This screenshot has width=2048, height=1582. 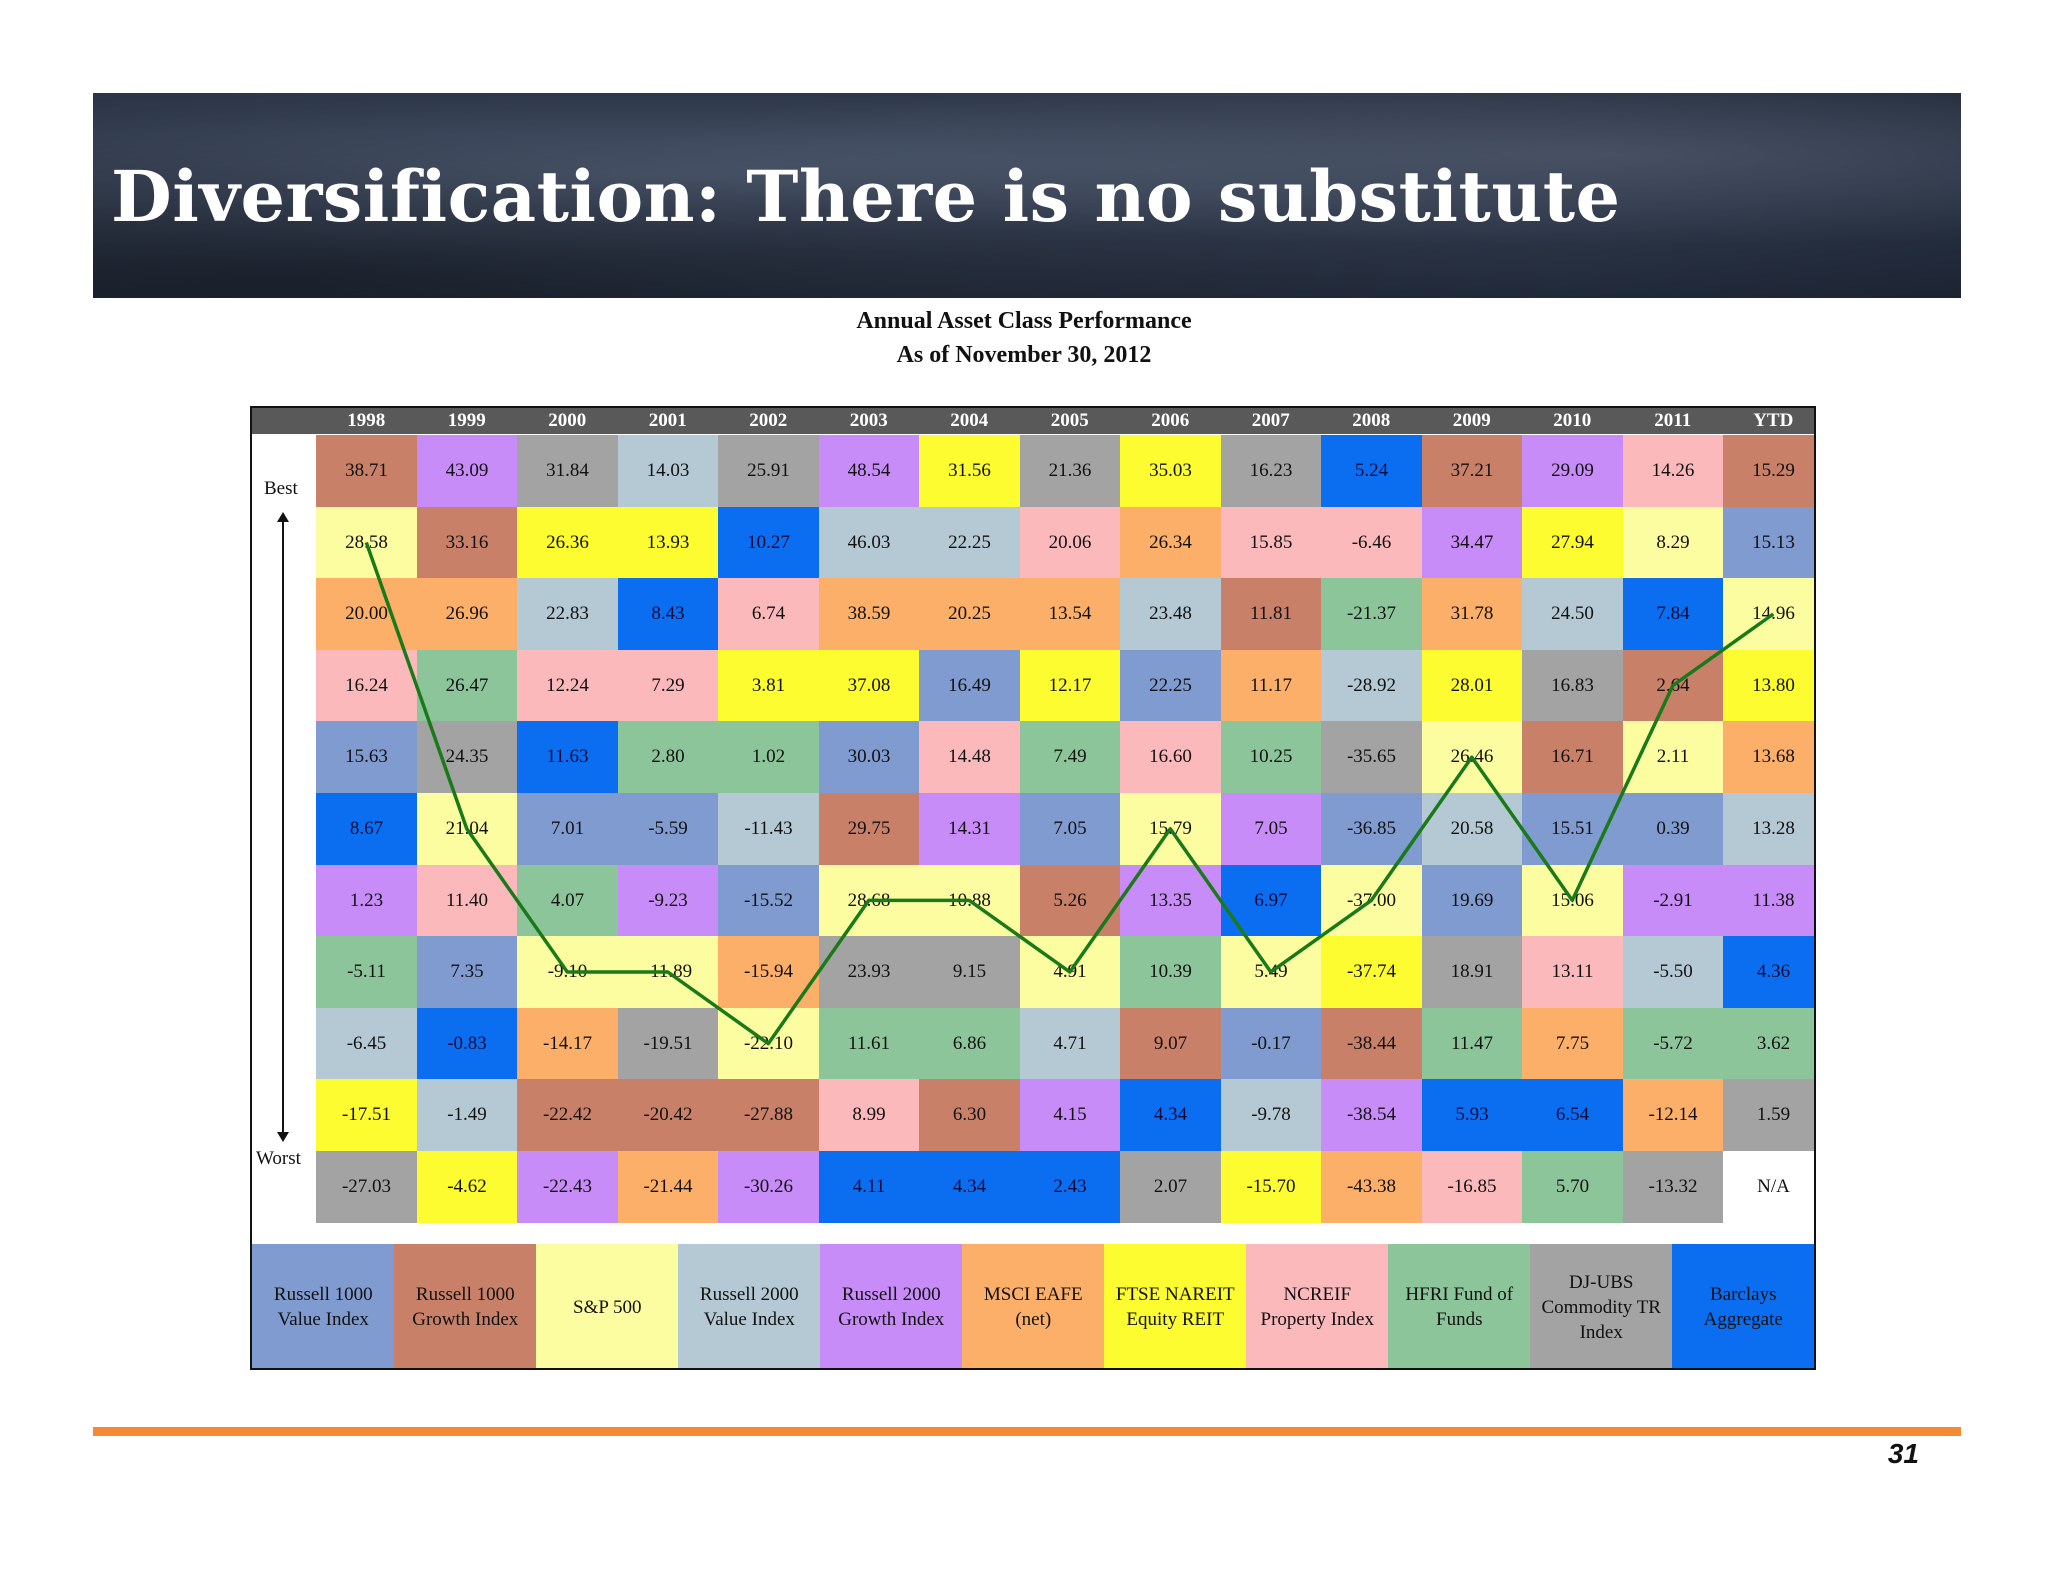 I want to click on year-header: 2000, so click(x=567, y=420).